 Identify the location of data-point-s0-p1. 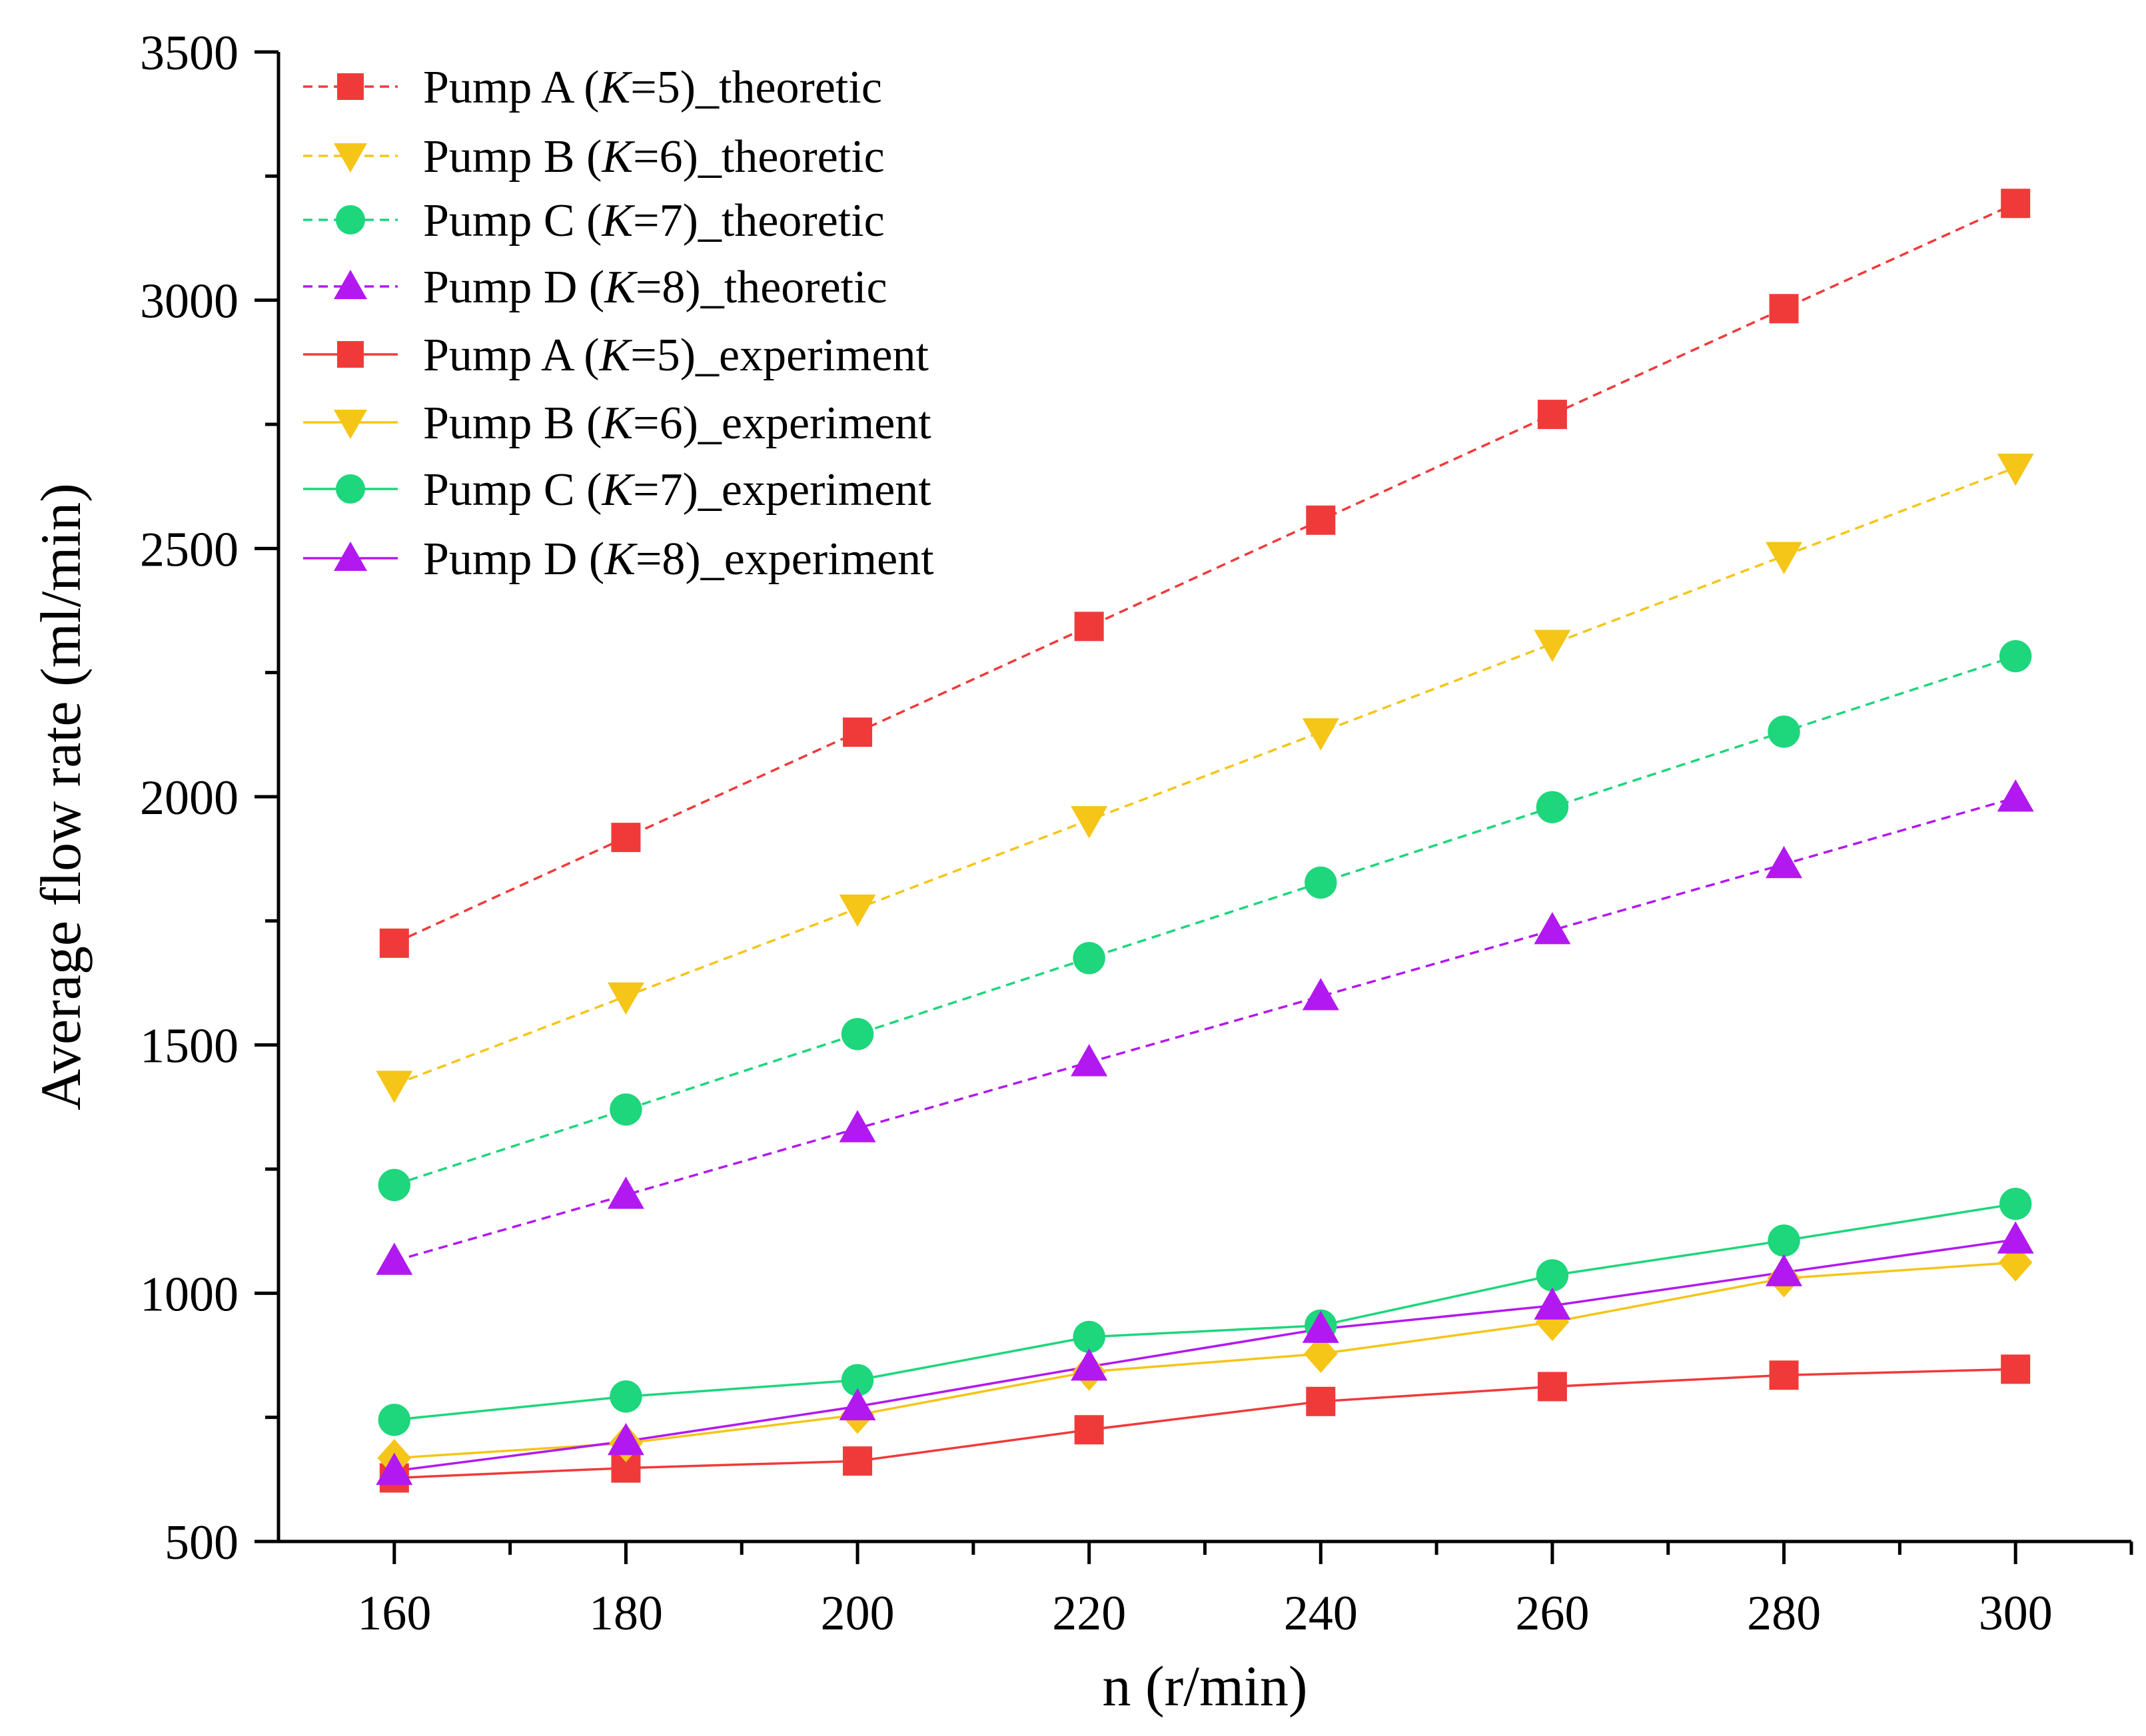
(626, 838).